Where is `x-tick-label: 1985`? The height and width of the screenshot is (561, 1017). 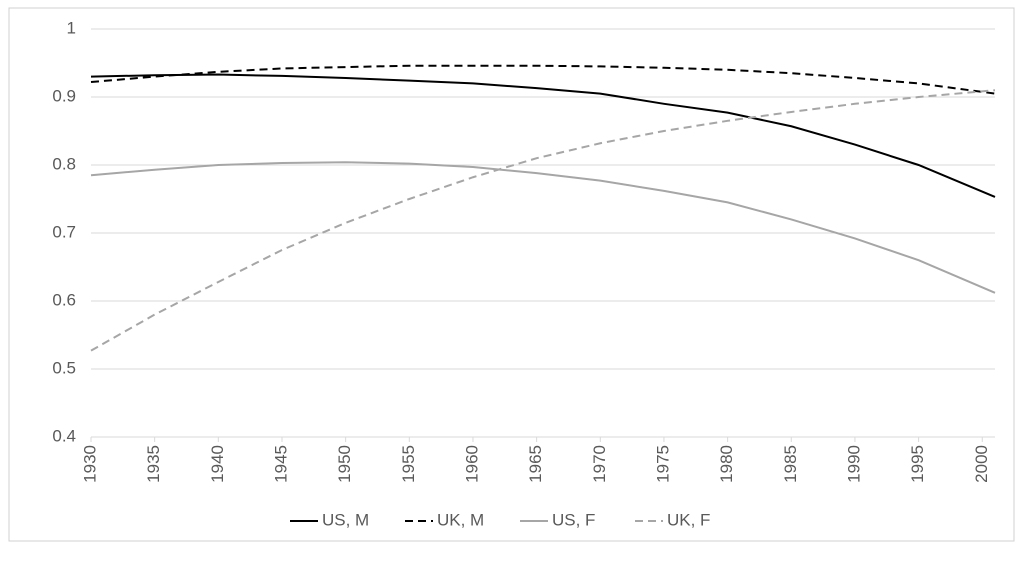
x-tick-label: 1985 is located at coordinates (790, 464).